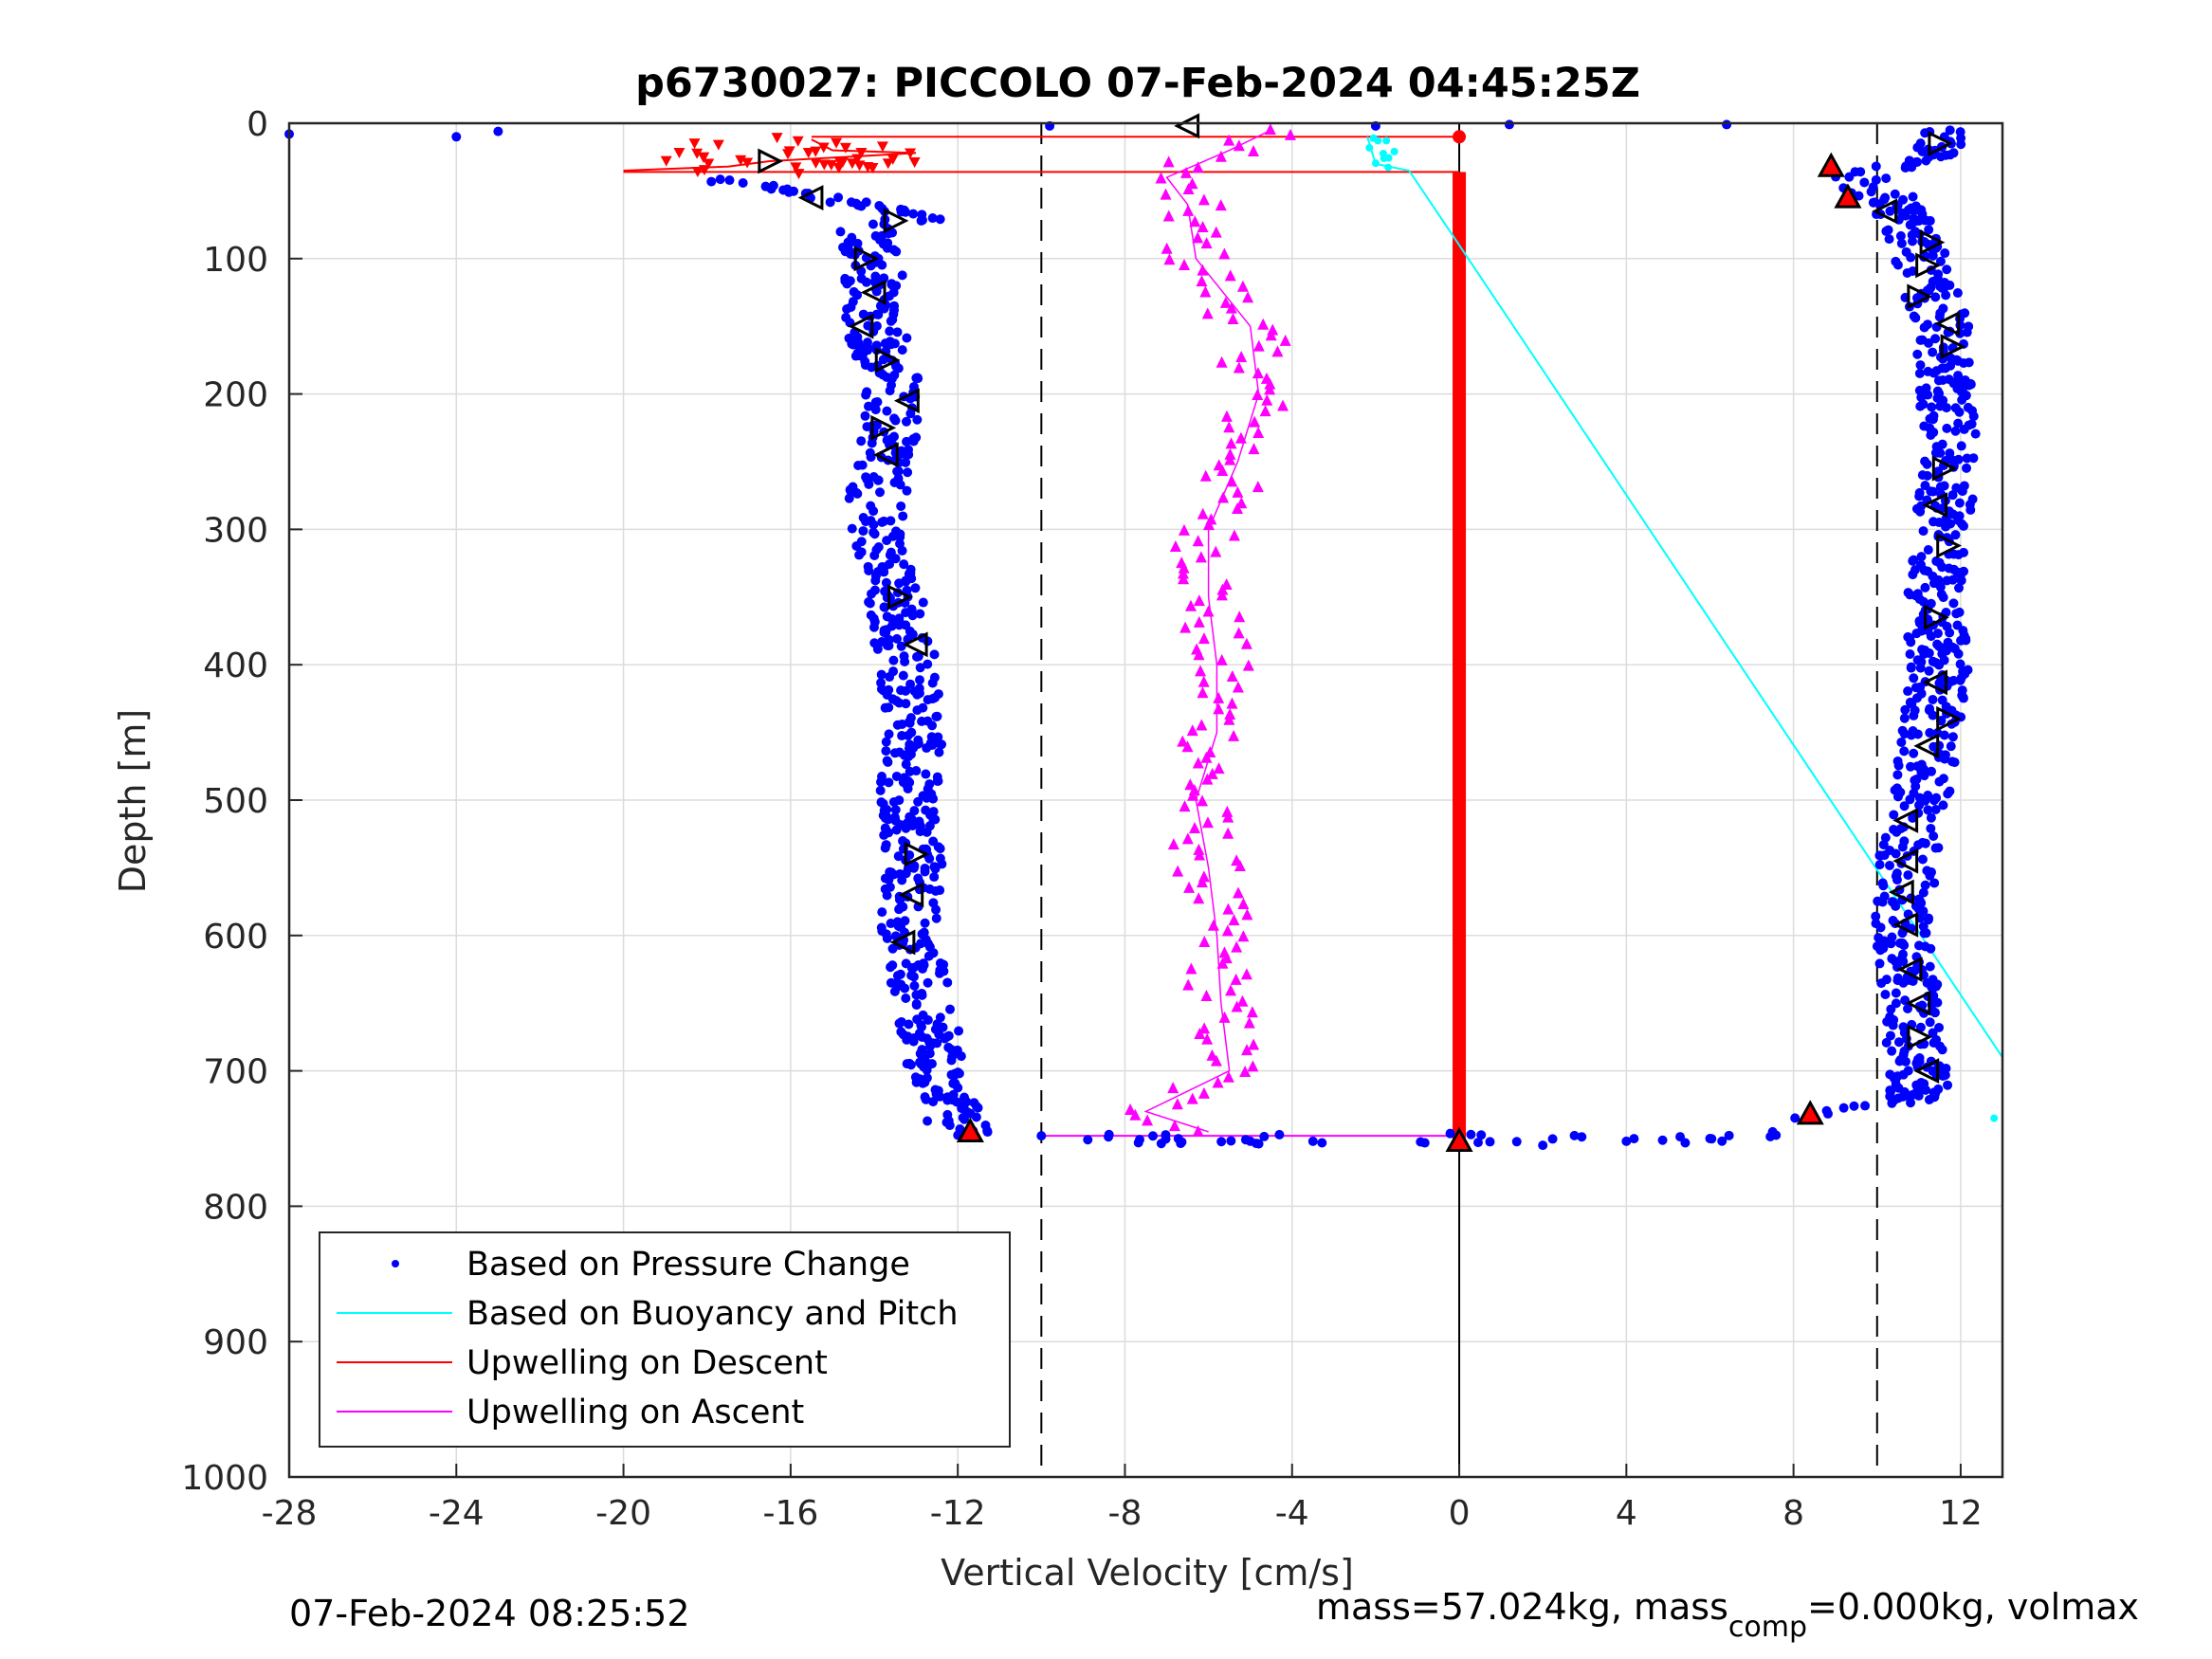 The image size is (2212, 1659). Describe the element at coordinates (133, 801) in the screenshot. I see `y-axis-label: Depth [m]` at that location.